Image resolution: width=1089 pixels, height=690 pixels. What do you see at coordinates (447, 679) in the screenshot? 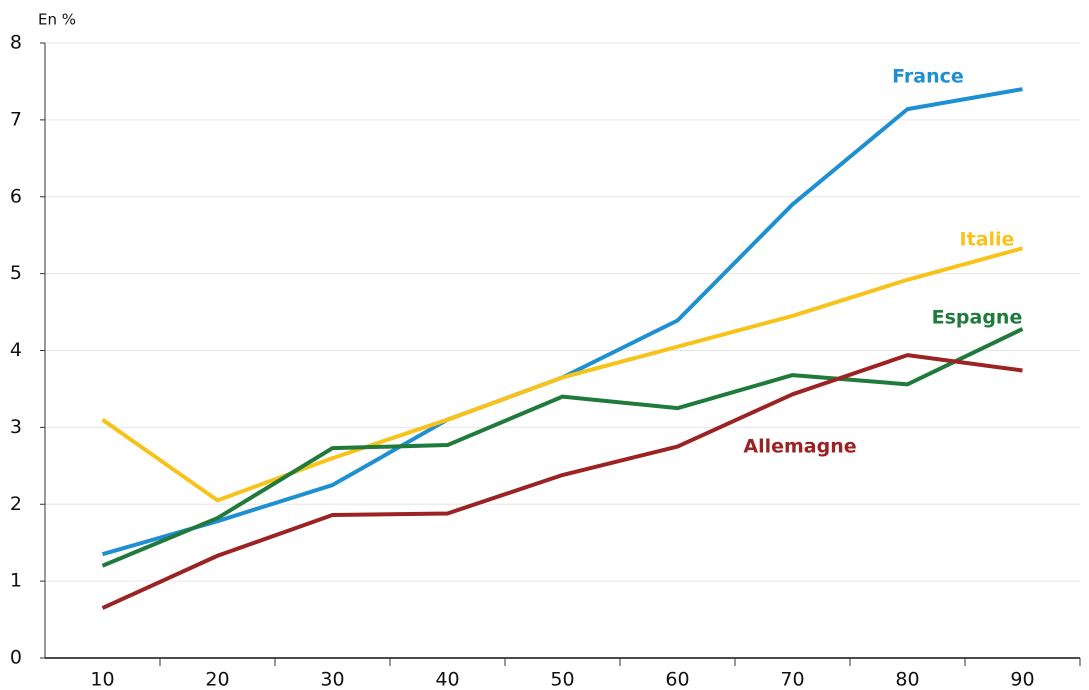
I see `x-tick-label: 40` at bounding box center [447, 679].